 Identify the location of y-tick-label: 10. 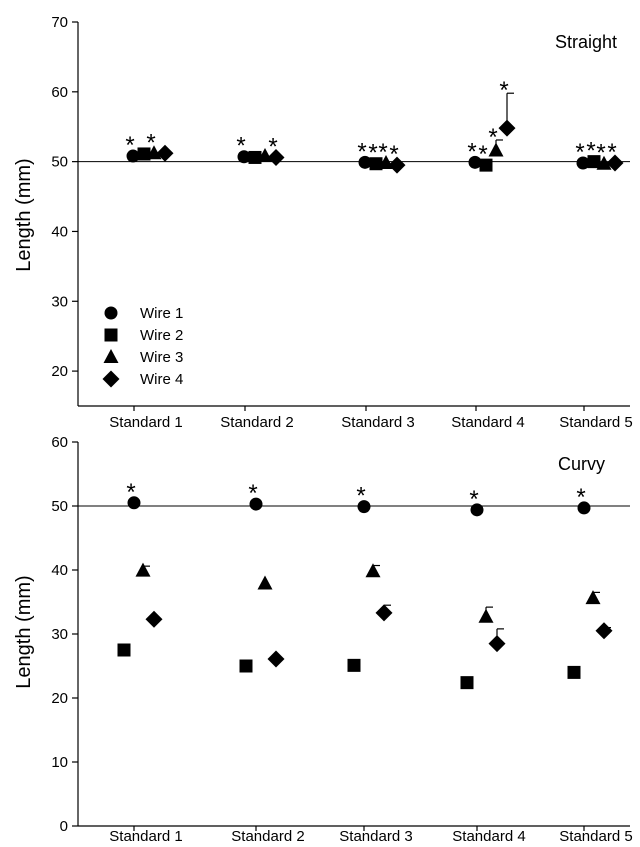
(59, 762).